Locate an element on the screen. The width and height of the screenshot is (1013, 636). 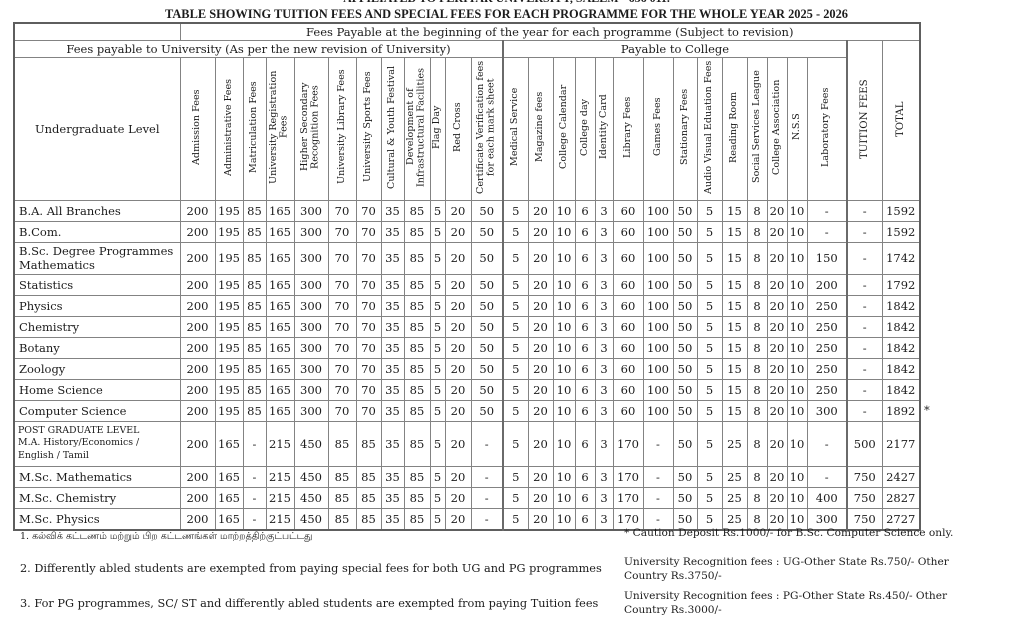
fee-cell: 2177 is located at coordinates (901, 443).